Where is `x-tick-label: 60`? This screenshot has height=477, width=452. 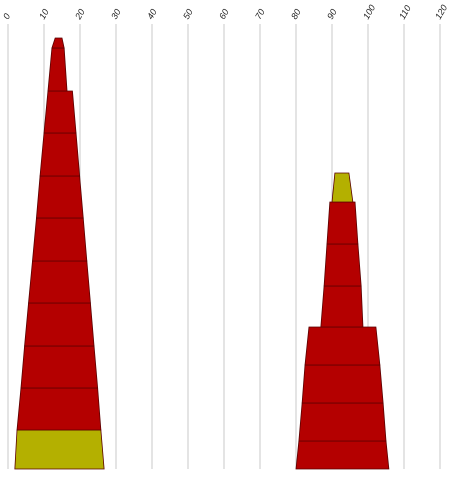
x-tick-label: 60 is located at coordinates (224, 14).